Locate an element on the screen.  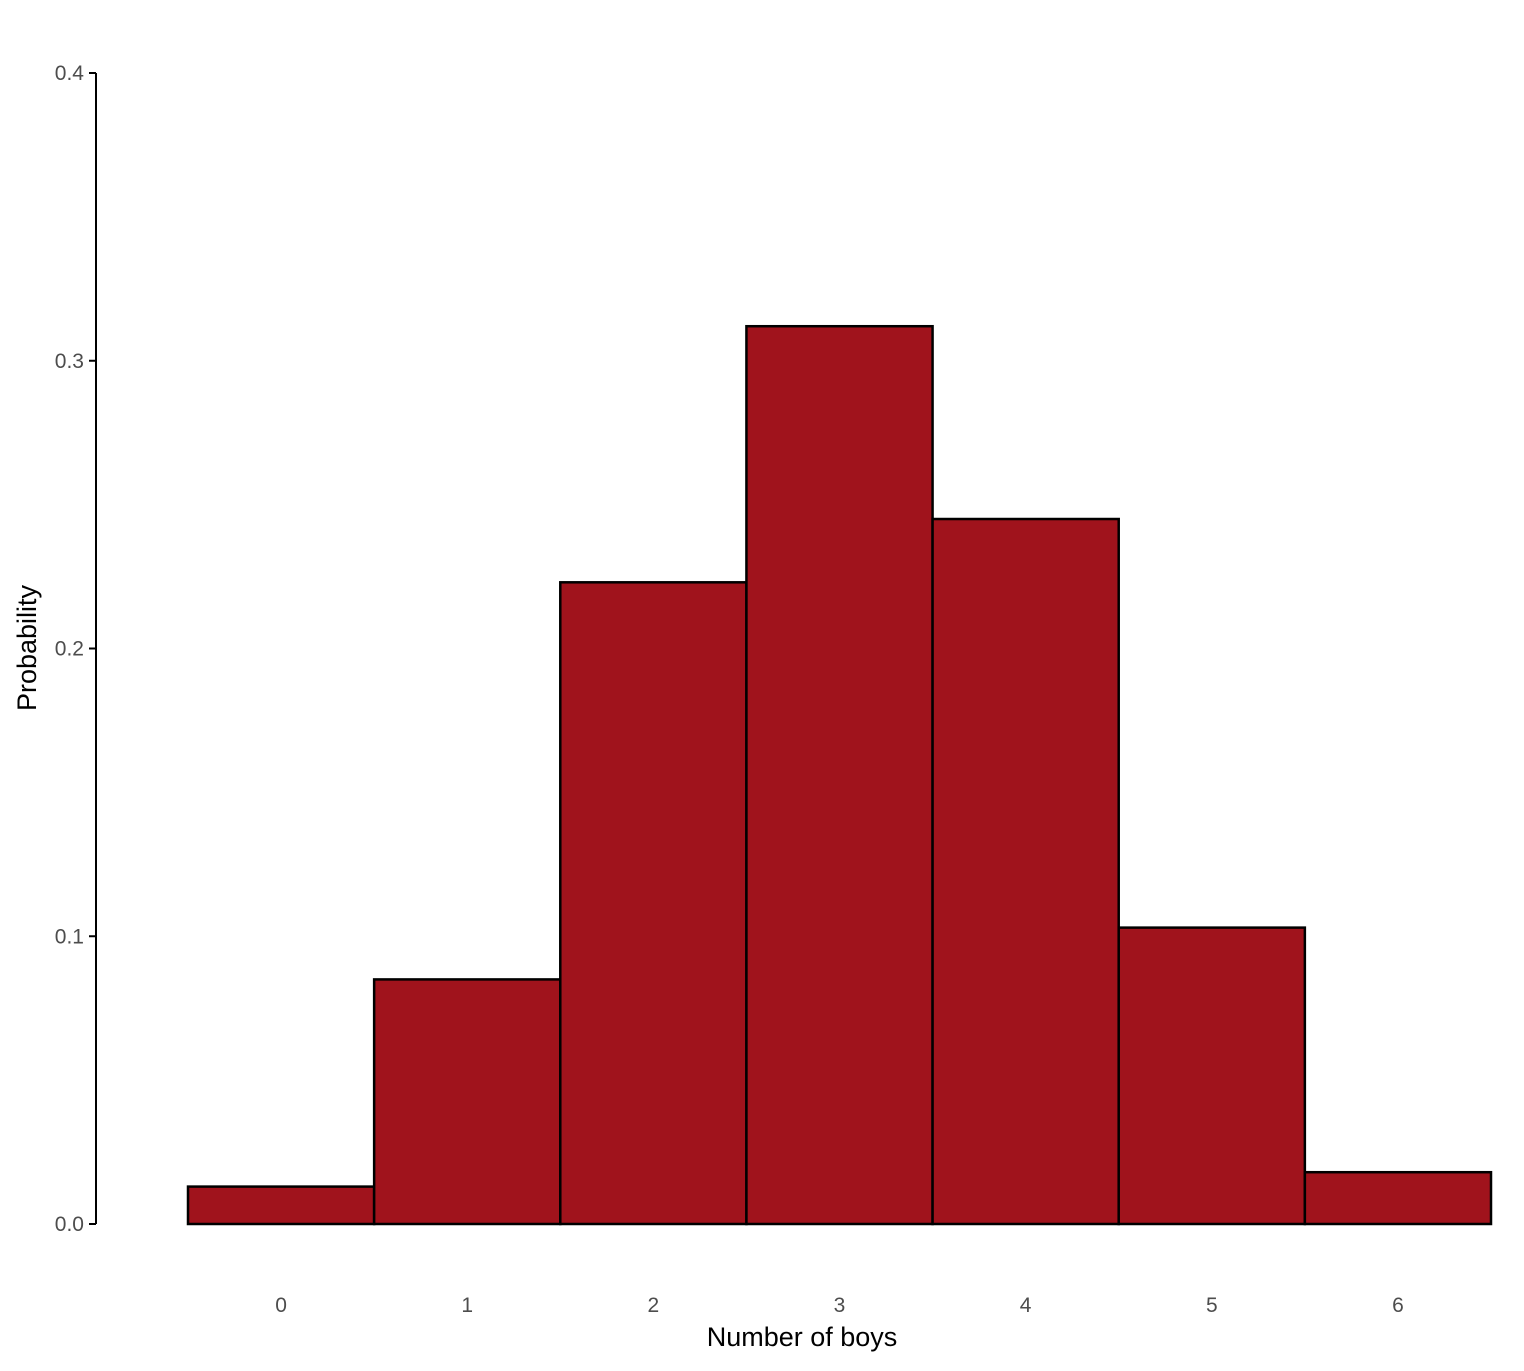
x-tick-label: 2 is located at coordinates (654, 1305).